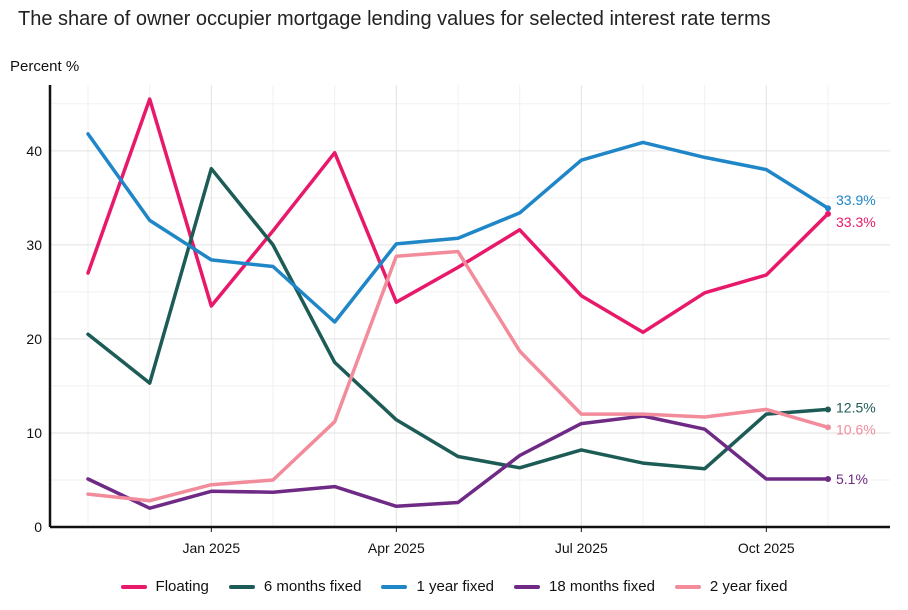 This screenshot has height=610, width=908. Describe the element at coordinates (38, 527) in the screenshot. I see `y-tick-label: 0` at that location.